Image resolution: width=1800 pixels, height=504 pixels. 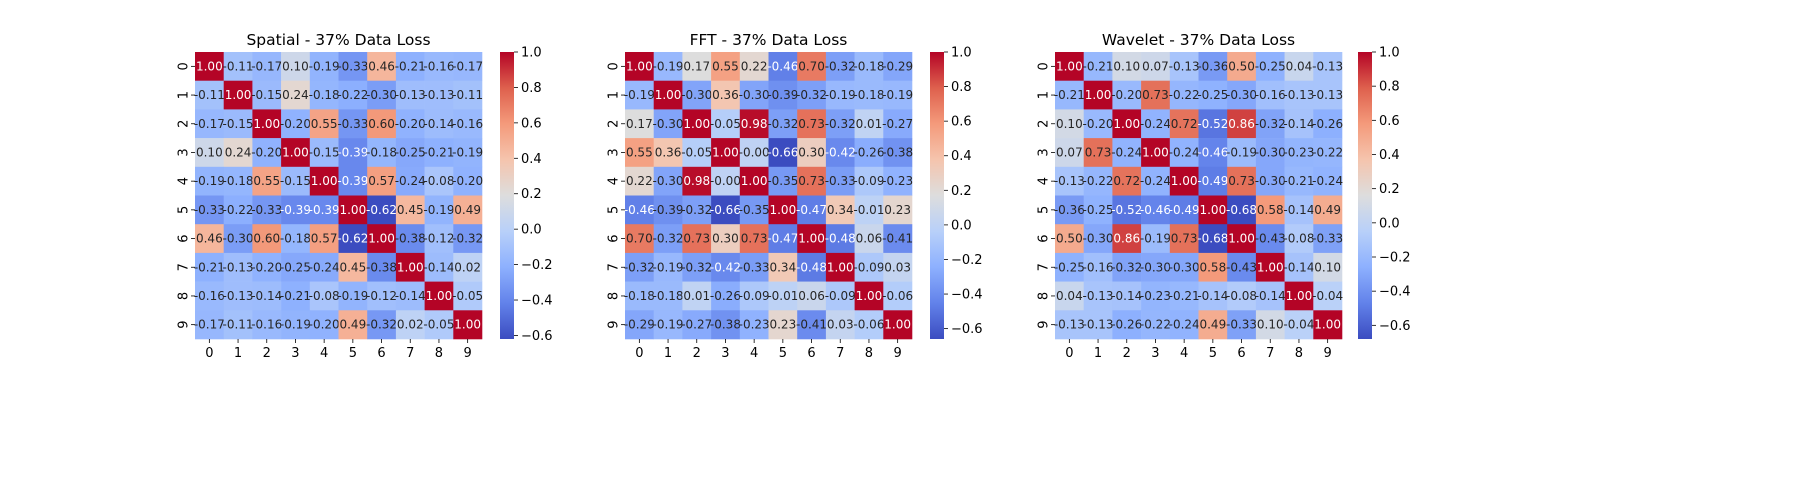 What do you see at coordinates (531, 88) in the screenshot?
I see `colorbar-tick-label: 0.8` at bounding box center [531, 88].